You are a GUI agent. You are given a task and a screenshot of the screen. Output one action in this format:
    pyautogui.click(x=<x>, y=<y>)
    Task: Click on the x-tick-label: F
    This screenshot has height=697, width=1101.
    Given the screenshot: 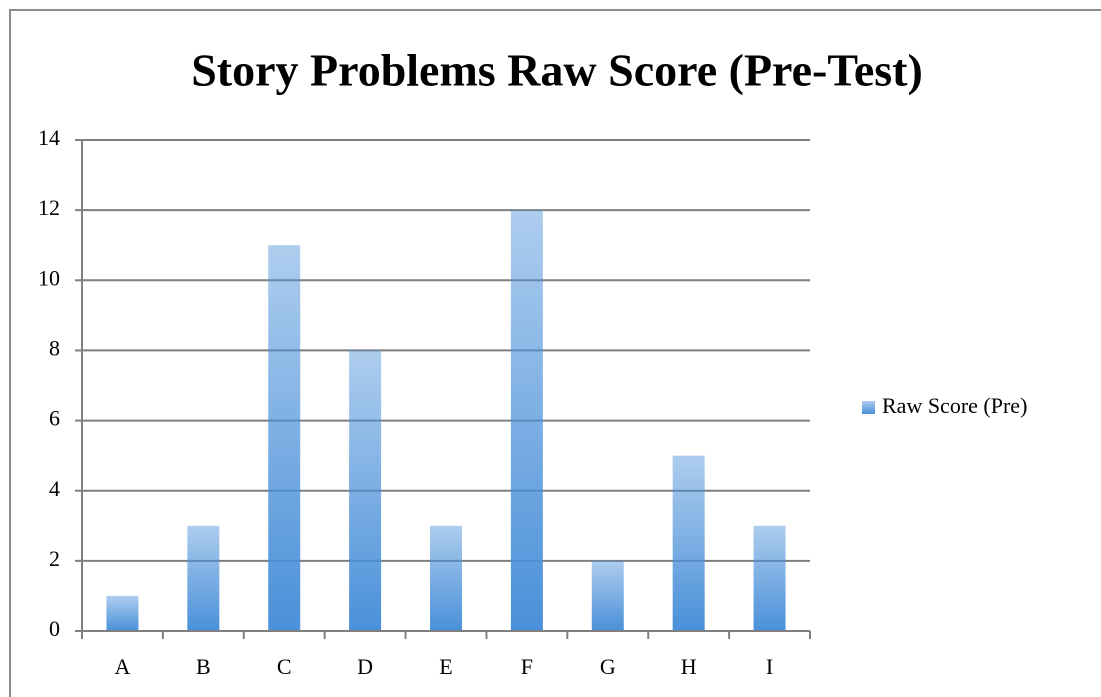 What is the action you would take?
    pyautogui.click(x=527, y=666)
    